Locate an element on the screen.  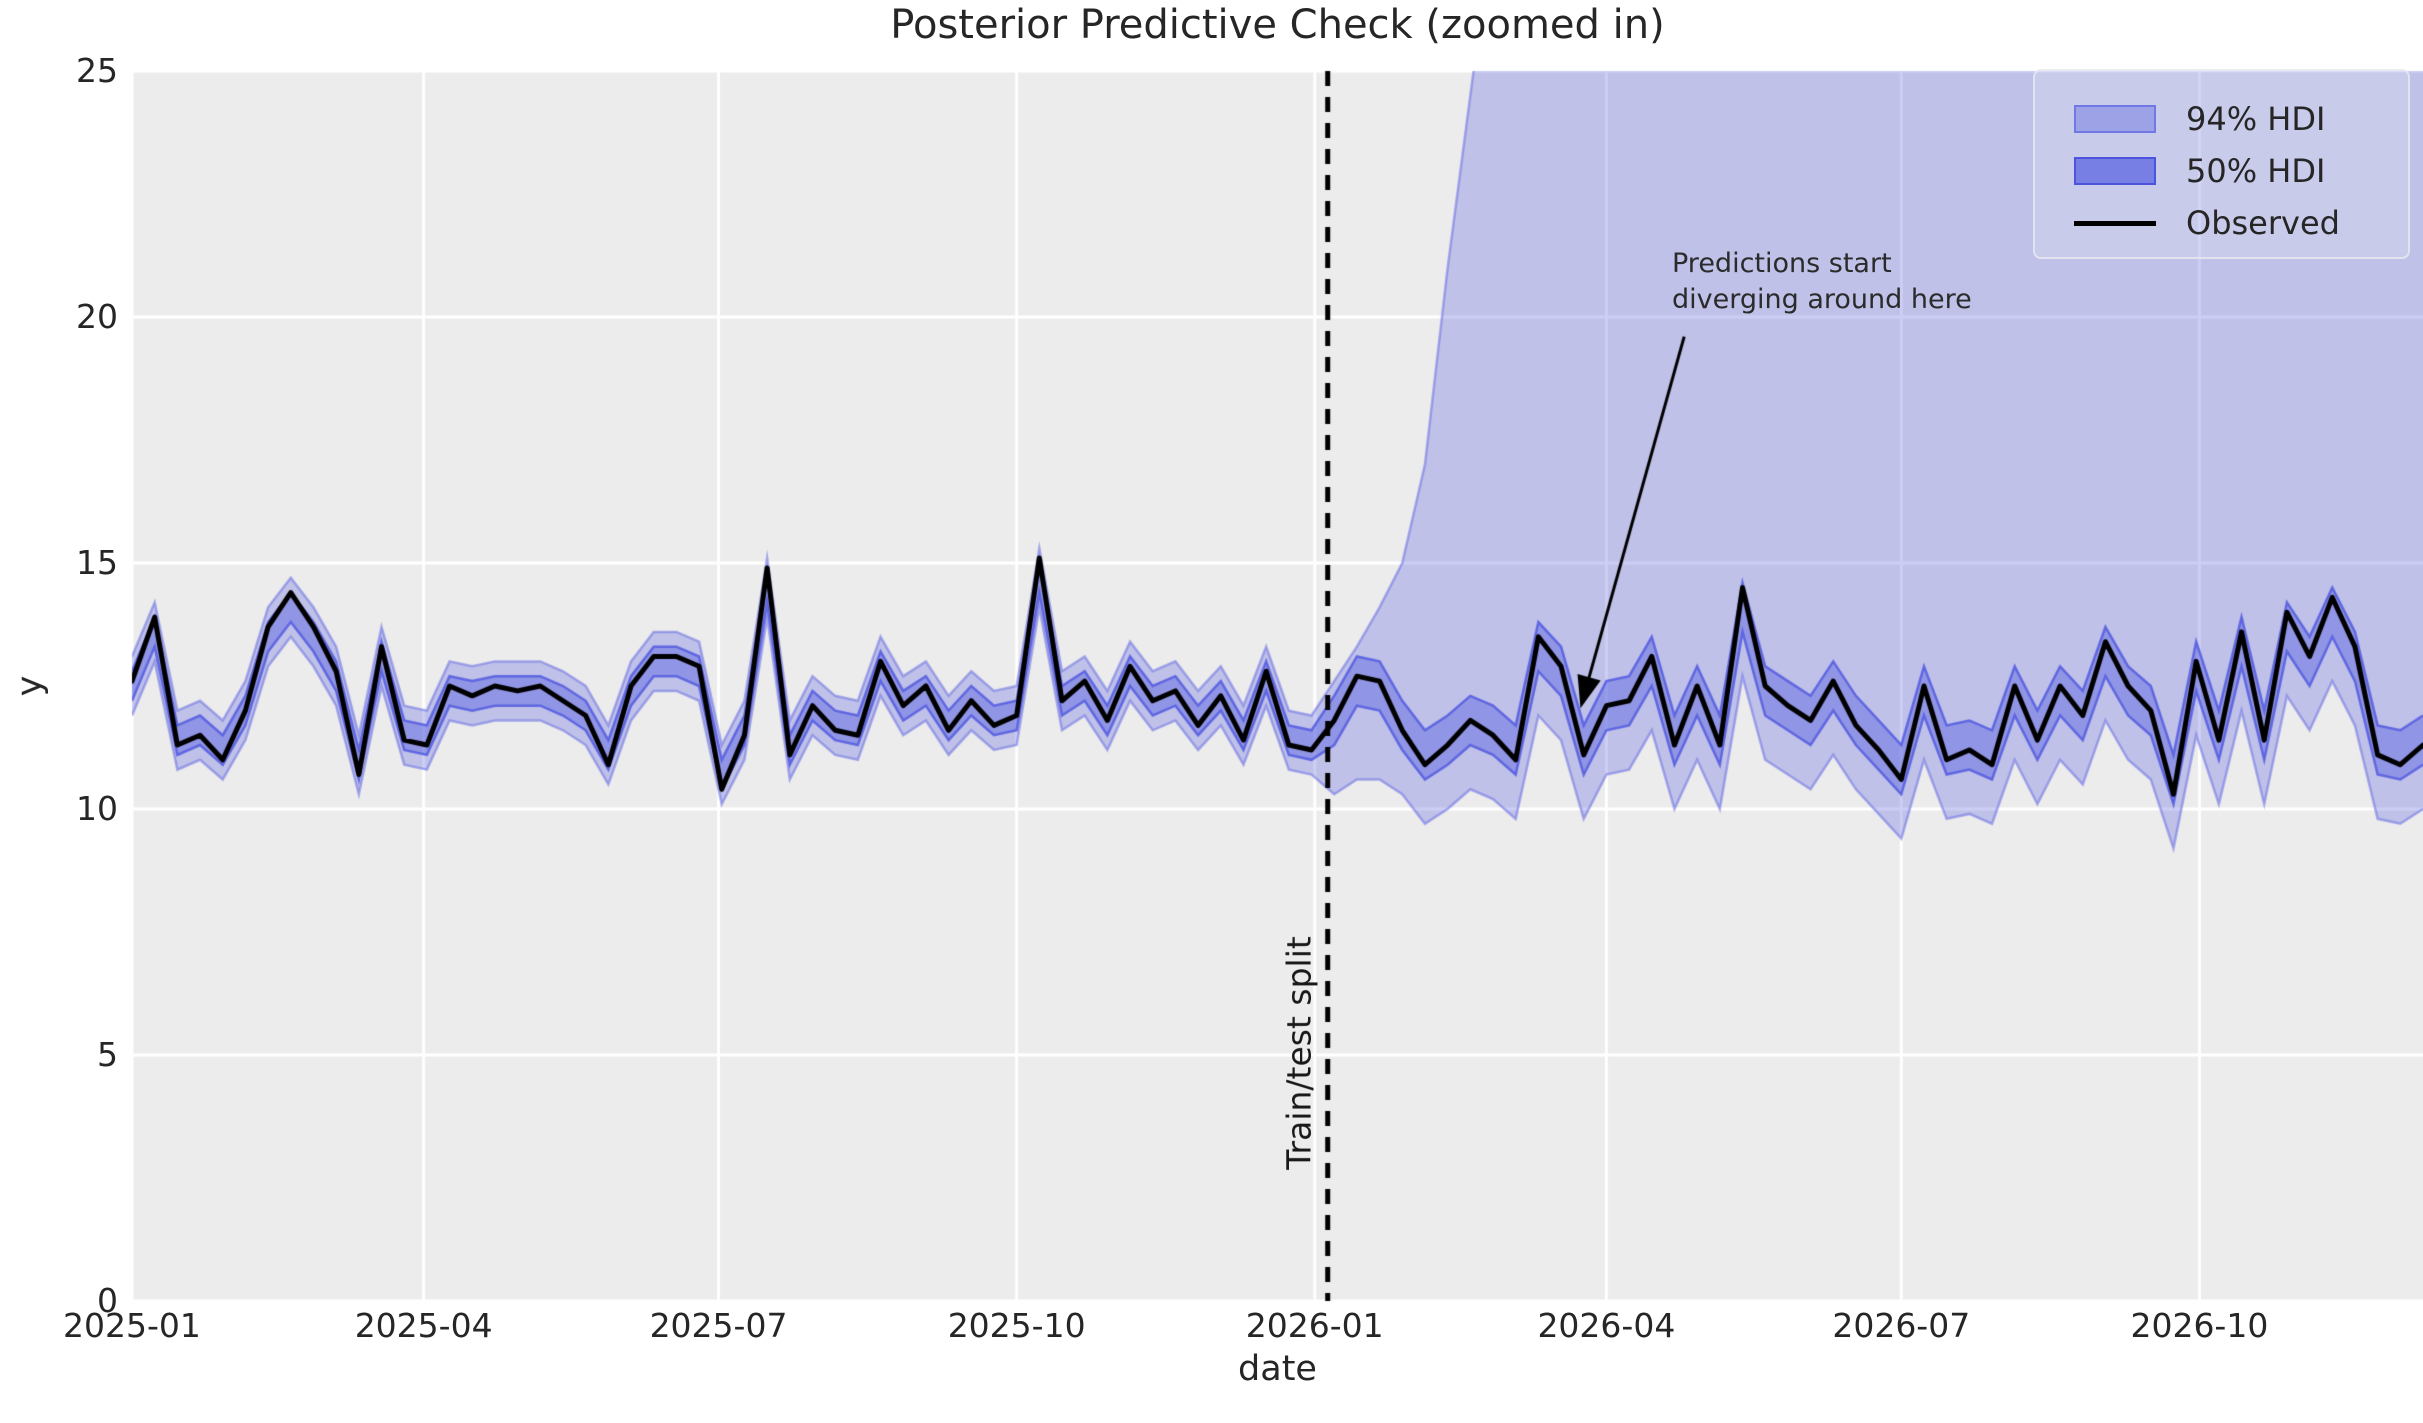
x-tick-label: 2025-10 is located at coordinates (1016, 1325).